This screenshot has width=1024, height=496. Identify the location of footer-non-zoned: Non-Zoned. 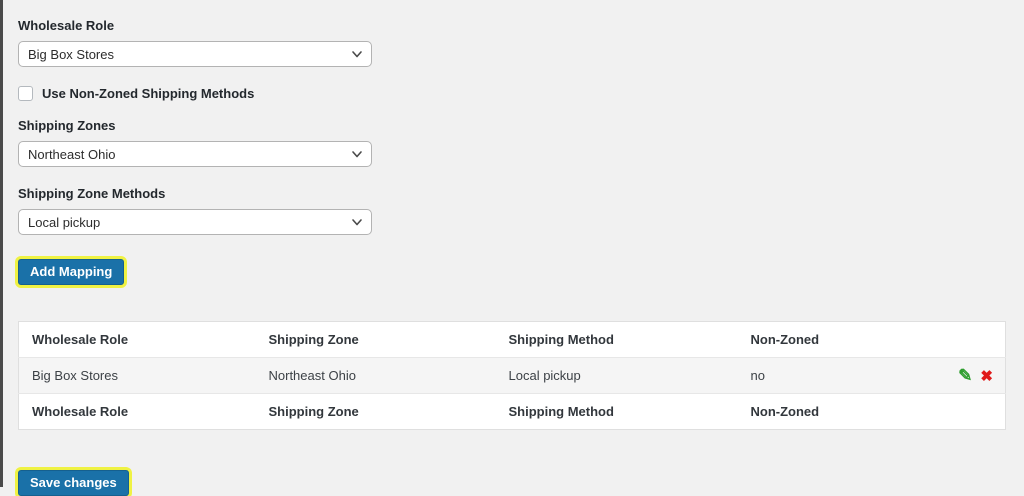
(837, 411).